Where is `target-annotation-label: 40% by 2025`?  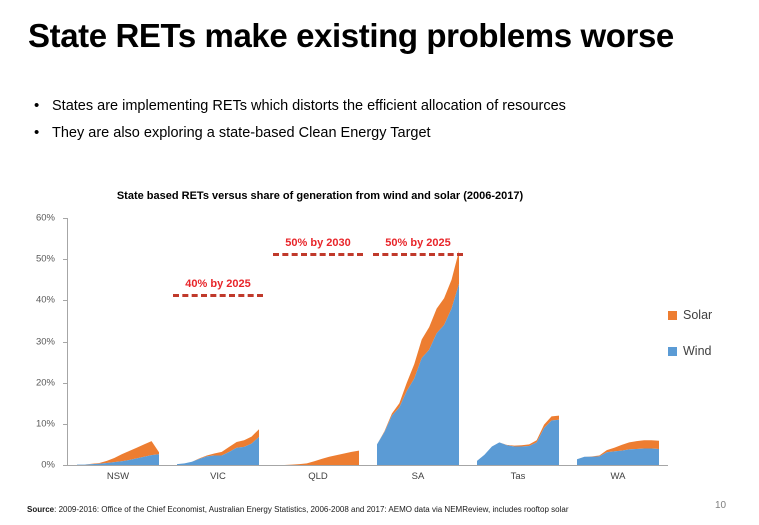 target-annotation-label: 40% by 2025 is located at coordinates (218, 284).